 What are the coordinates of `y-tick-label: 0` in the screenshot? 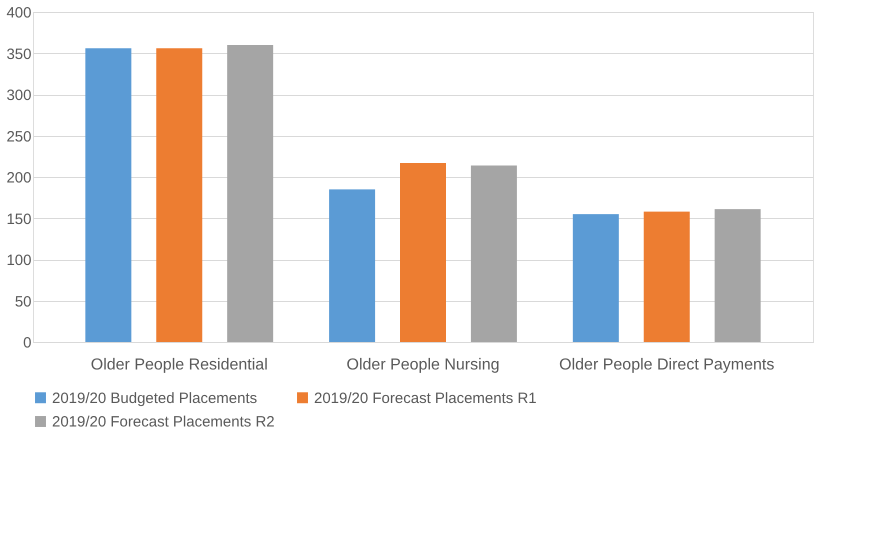 It's located at (27, 343).